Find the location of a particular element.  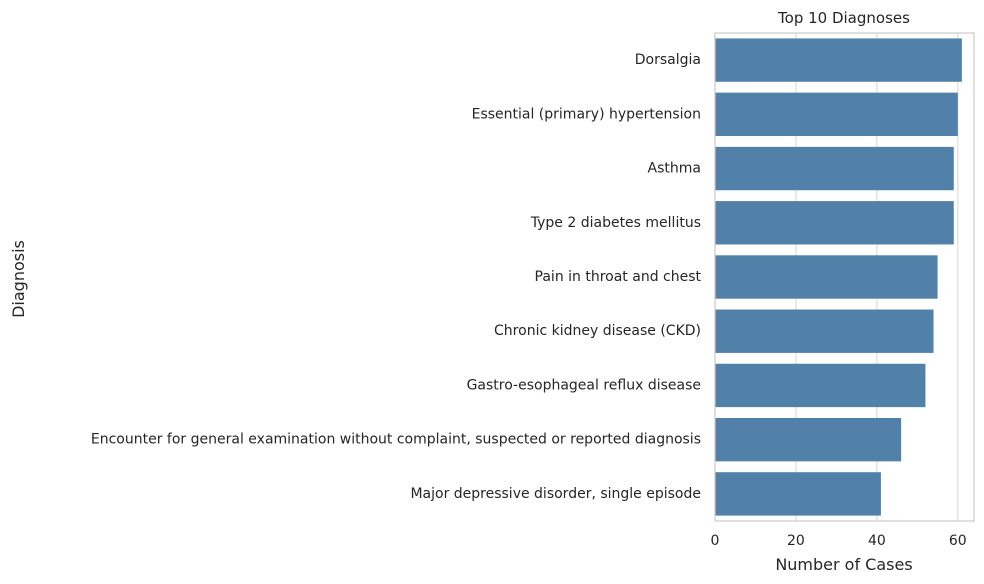

y-tick-label: Type 2 diabetes mellitus is located at coordinates (615, 223).